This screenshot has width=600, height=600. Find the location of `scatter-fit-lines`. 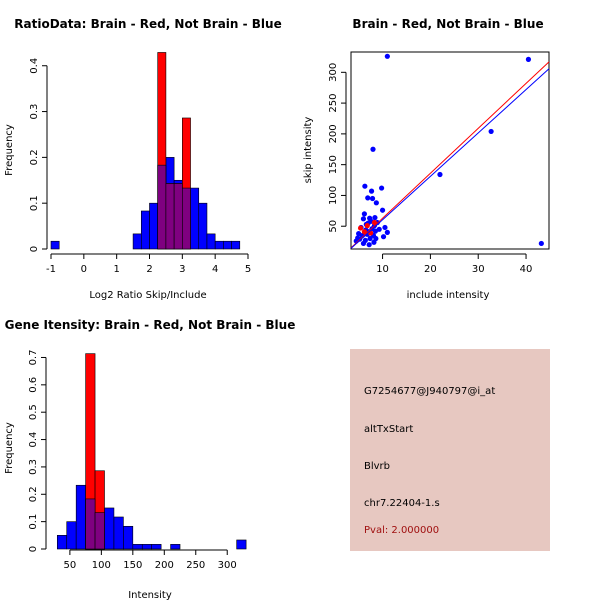

scatter-fit-lines is located at coordinates (450, 155).